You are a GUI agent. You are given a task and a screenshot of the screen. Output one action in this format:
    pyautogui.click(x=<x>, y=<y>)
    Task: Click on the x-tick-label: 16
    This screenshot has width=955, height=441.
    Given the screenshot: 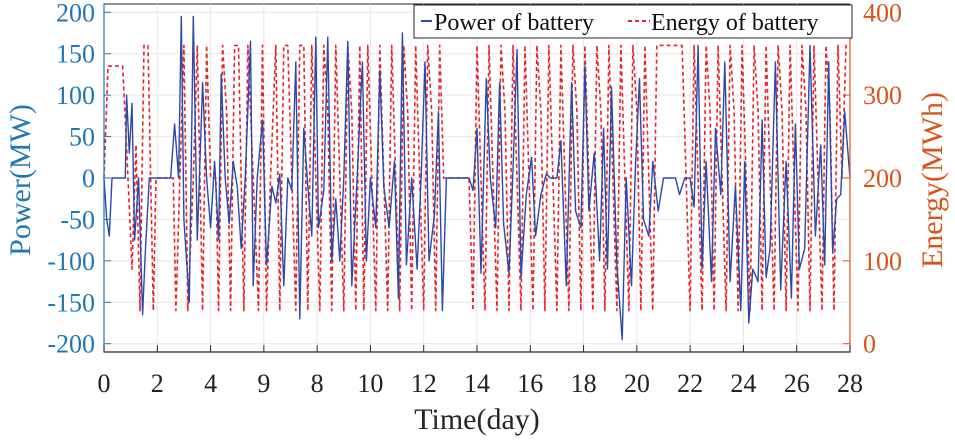 What is the action you would take?
    pyautogui.click(x=530, y=383)
    